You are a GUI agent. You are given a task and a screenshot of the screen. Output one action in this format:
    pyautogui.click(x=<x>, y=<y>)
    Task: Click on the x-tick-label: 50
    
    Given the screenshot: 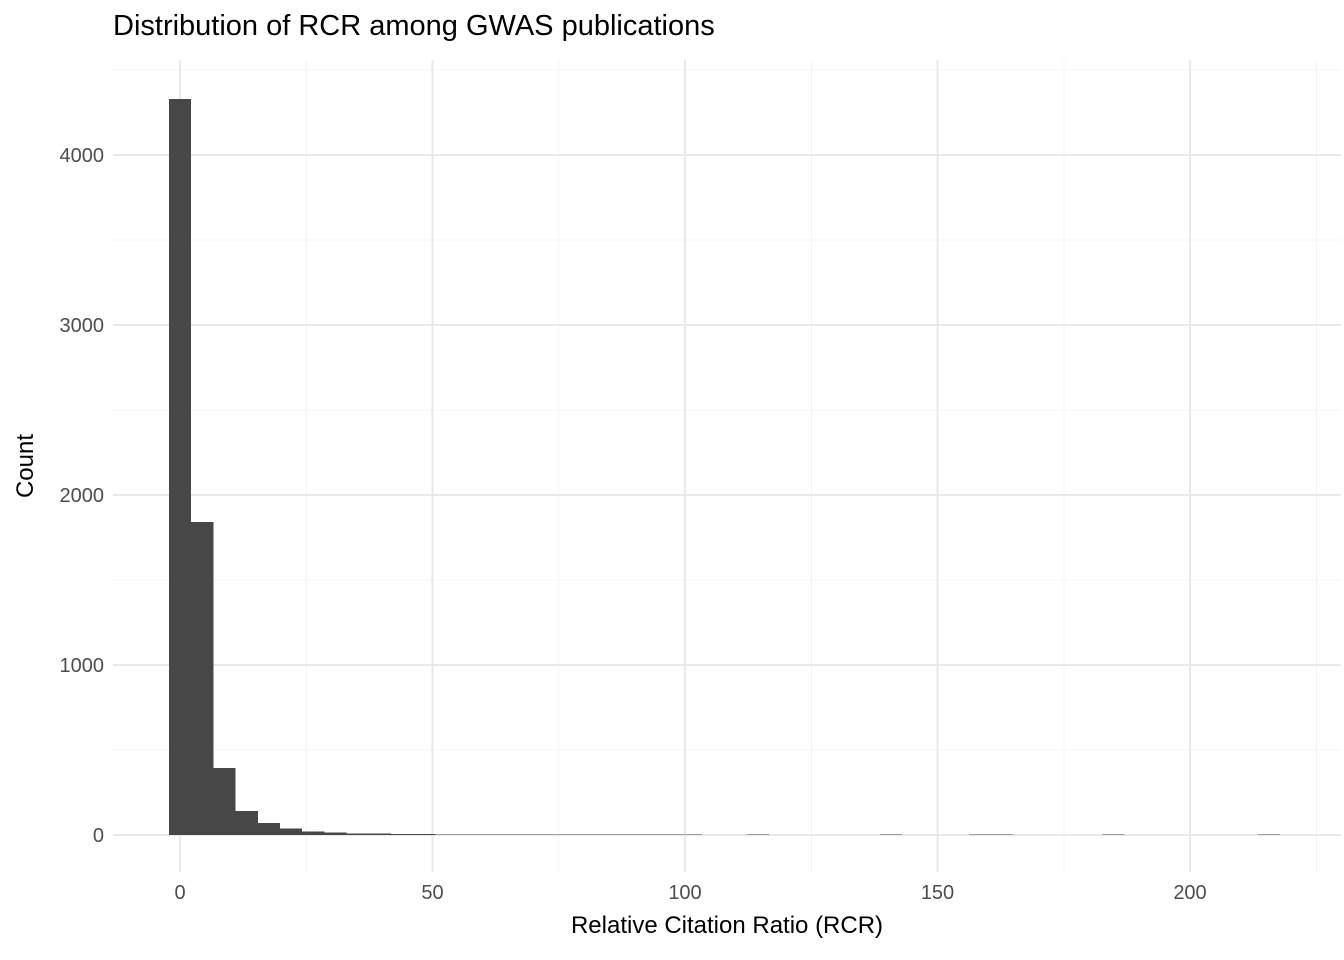 What is the action you would take?
    pyautogui.click(x=432, y=893)
    